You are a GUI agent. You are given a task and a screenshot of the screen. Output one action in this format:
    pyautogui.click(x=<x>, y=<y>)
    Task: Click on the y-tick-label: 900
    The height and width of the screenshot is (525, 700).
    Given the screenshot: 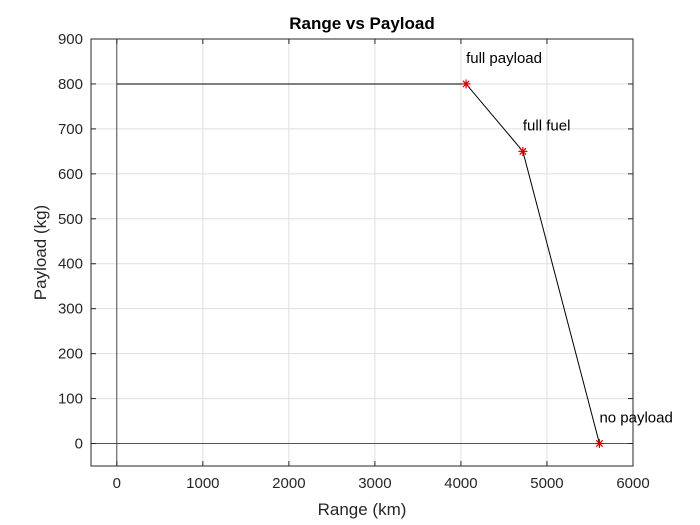 What is the action you would take?
    pyautogui.click(x=70, y=39)
    